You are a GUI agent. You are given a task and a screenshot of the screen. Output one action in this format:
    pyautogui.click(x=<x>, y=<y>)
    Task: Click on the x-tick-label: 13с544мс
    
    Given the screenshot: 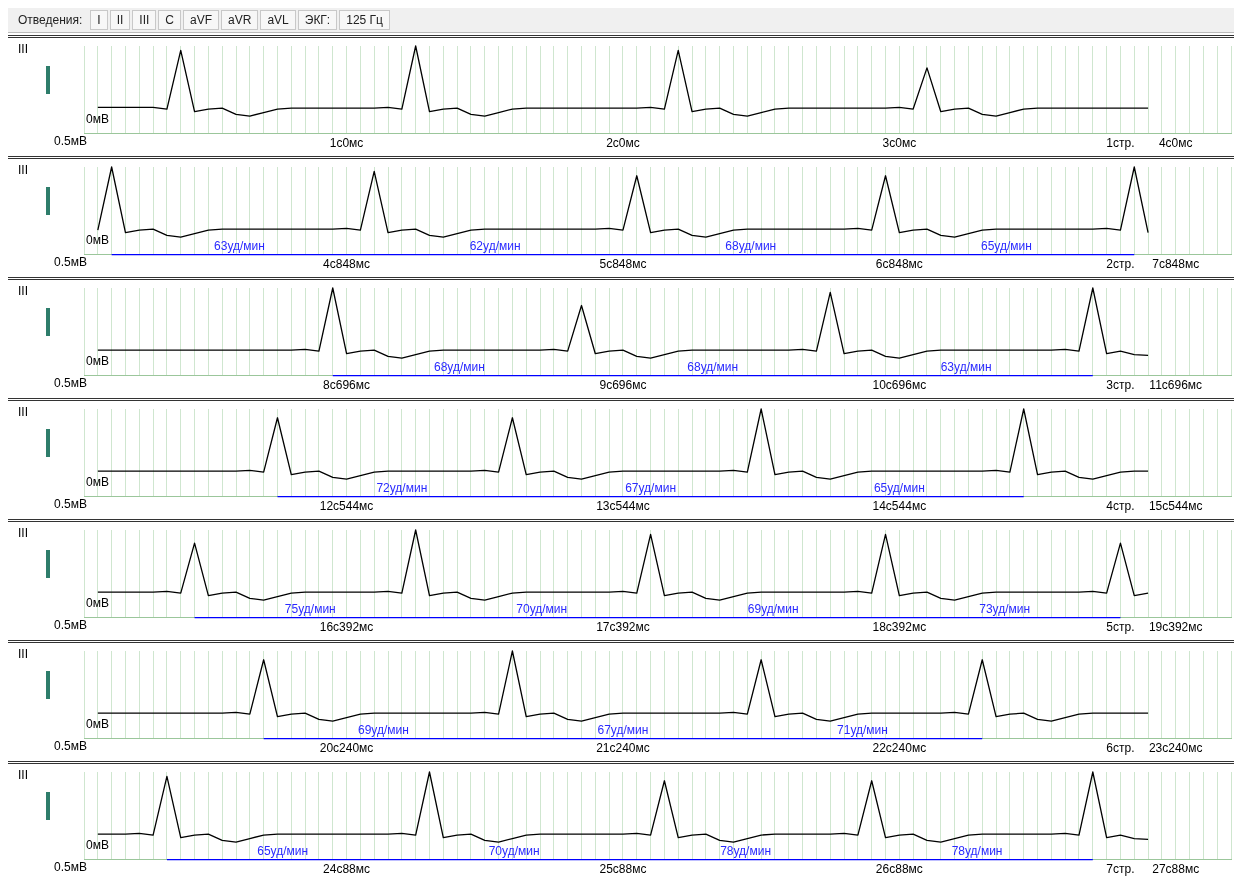 What is the action you would take?
    pyautogui.click(x=623, y=506)
    